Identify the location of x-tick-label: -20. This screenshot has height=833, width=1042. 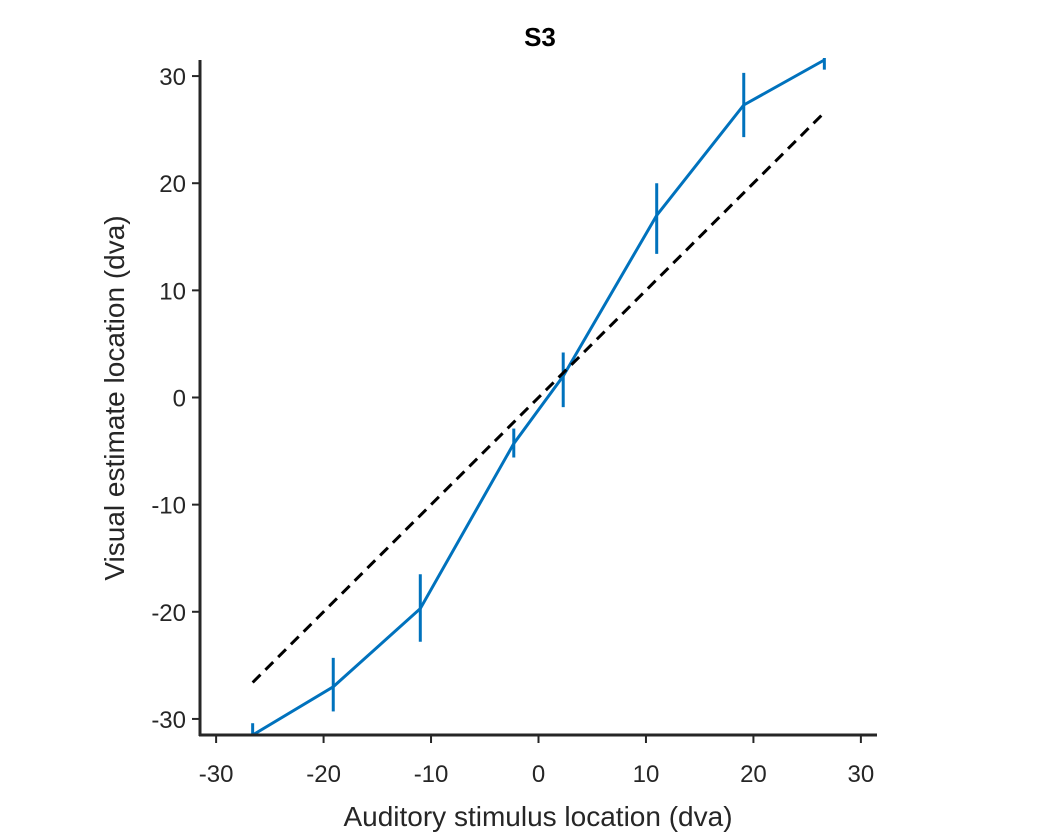
(323, 774).